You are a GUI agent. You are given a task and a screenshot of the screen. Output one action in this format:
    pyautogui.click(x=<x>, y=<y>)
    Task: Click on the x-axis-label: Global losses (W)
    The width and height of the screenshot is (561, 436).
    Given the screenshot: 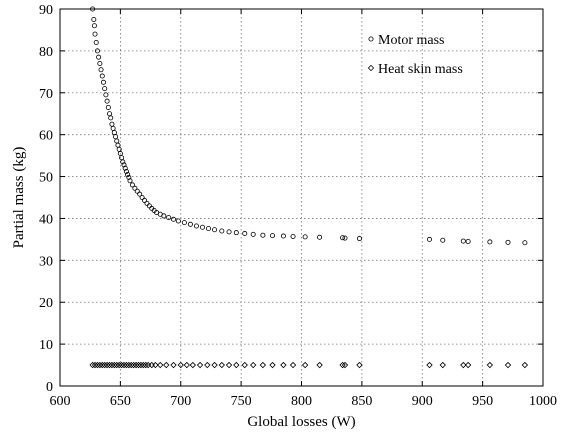 What is the action you would take?
    pyautogui.click(x=301, y=422)
    